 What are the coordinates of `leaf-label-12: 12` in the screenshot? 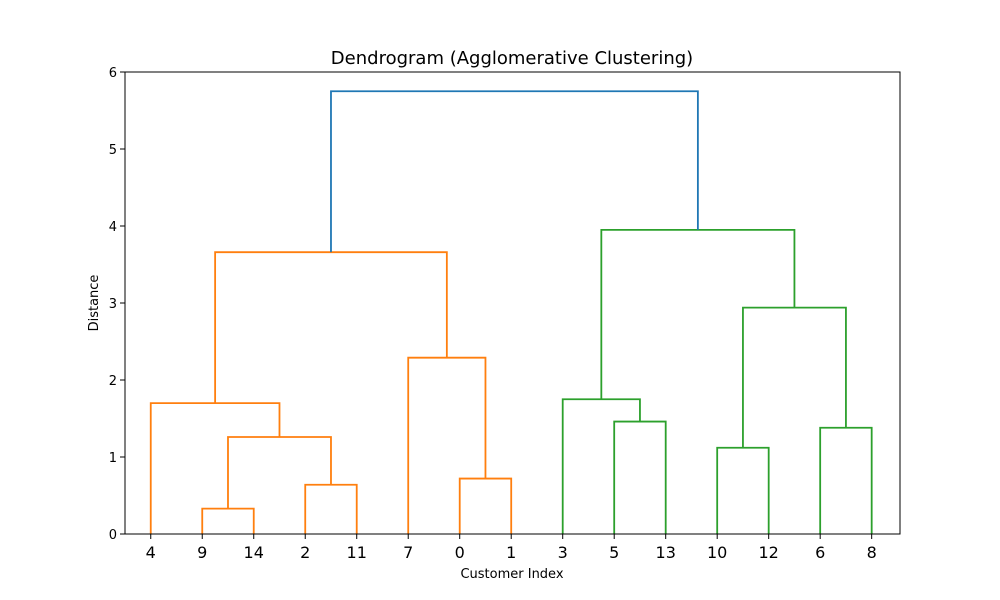 It's located at (769, 552).